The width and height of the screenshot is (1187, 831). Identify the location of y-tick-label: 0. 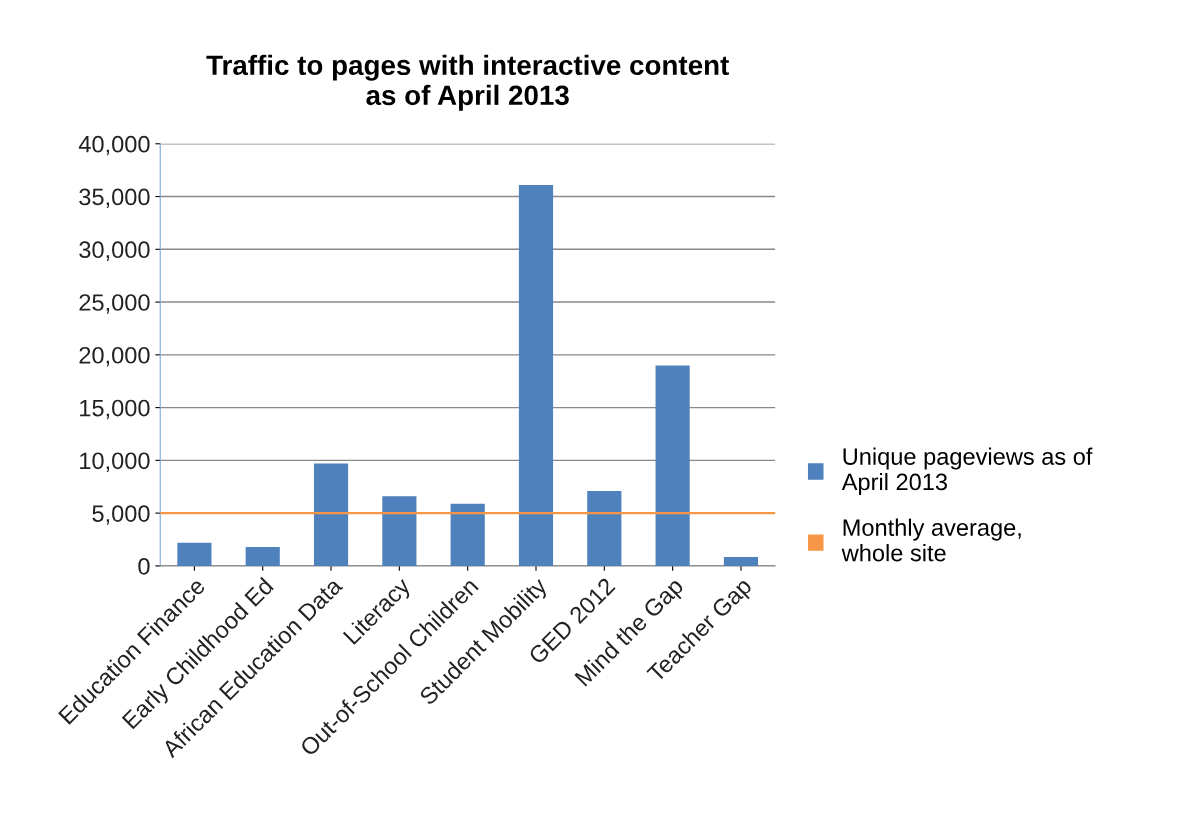
(144, 566).